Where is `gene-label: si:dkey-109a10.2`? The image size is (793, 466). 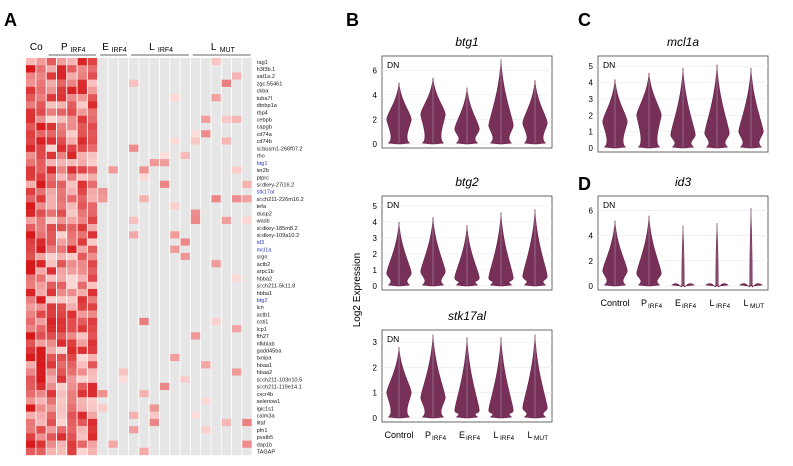
gene-label: si:dkey-109a10.2 is located at coordinates (278, 236).